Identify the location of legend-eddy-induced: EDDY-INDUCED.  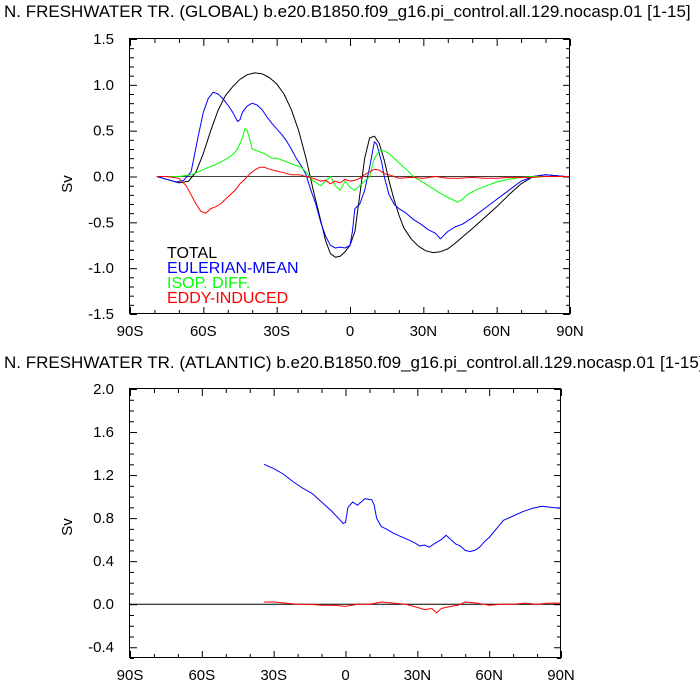
(227, 298).